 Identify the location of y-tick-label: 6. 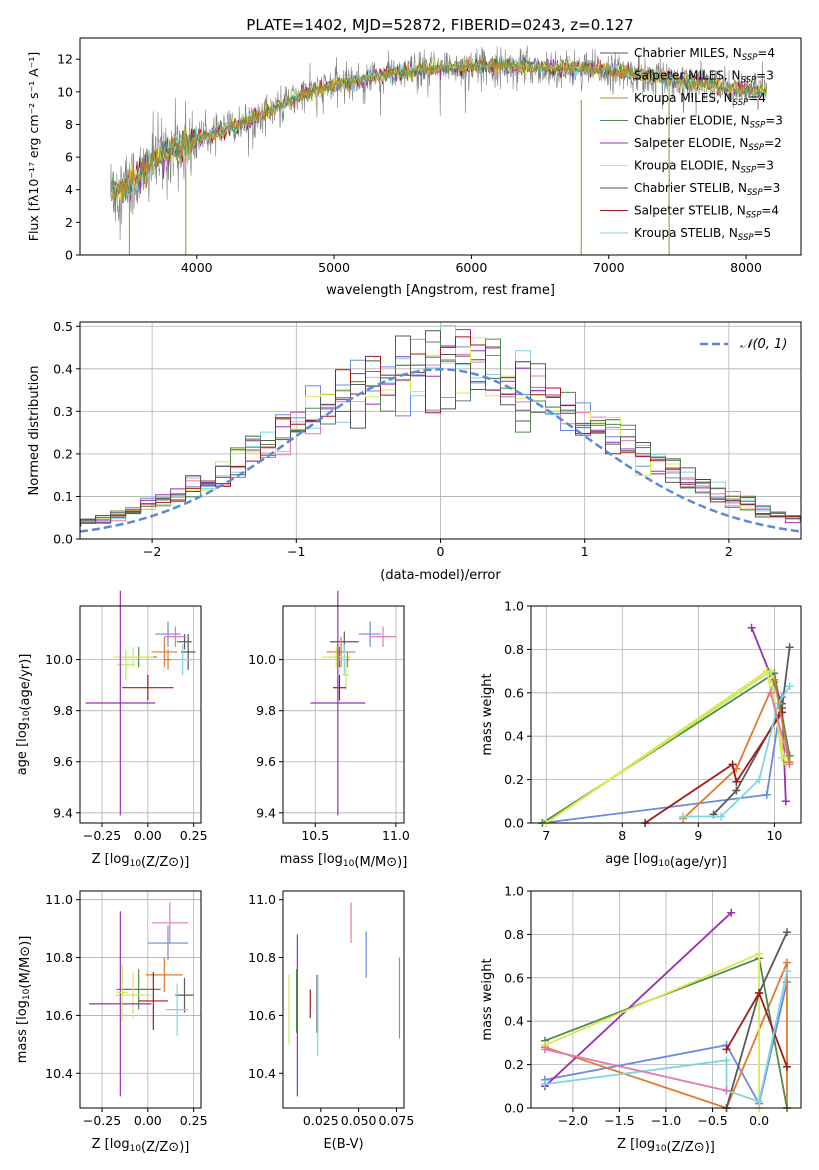
(69, 157).